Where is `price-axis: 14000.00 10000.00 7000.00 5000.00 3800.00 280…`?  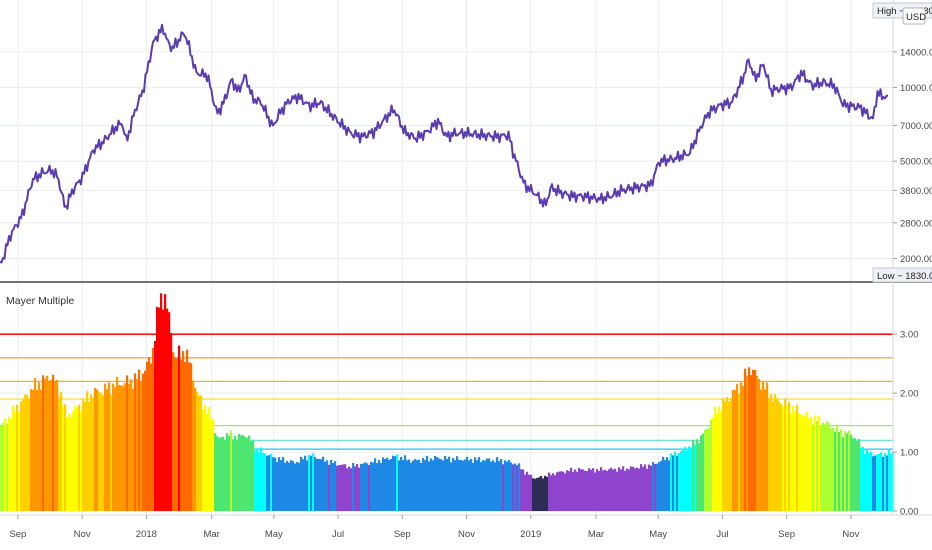 price-axis: 14000.00 10000.00 7000.00 5000.00 3800.00 280… is located at coordinates (912, 156).